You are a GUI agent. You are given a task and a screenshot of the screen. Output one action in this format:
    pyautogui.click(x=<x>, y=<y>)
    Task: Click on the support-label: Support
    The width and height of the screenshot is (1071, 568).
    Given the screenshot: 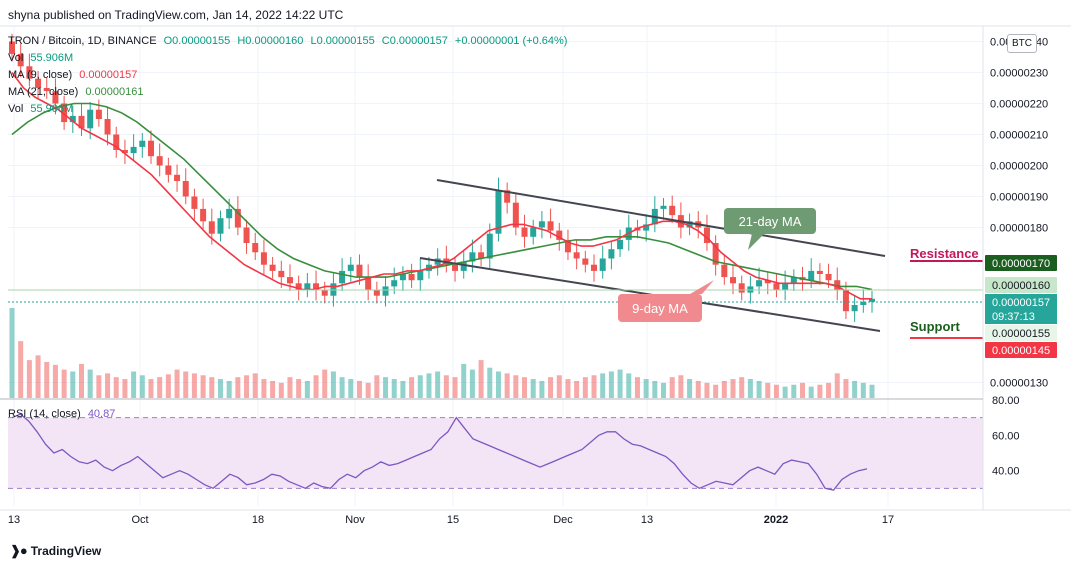 What is the action you would take?
    pyautogui.click(x=935, y=326)
    